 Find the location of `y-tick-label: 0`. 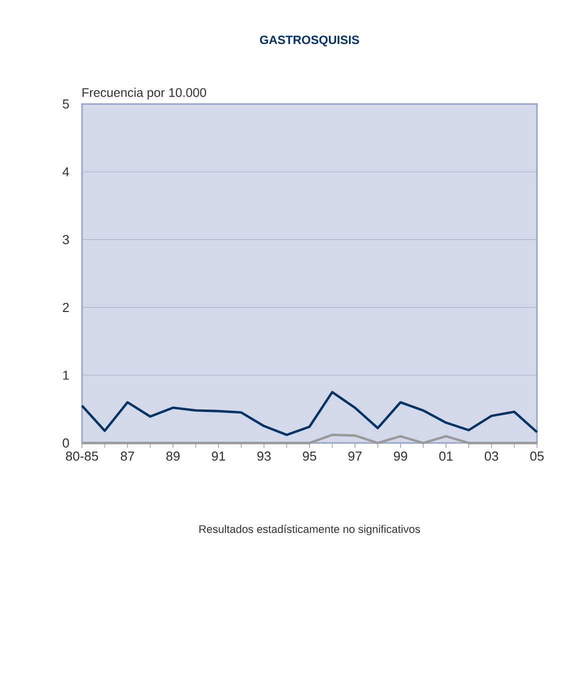

y-tick-label: 0 is located at coordinates (65, 443).